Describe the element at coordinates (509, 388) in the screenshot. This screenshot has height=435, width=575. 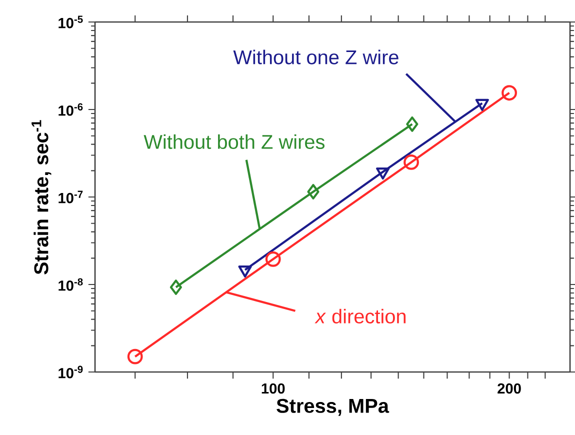
I see `x-tick-label: 200` at that location.